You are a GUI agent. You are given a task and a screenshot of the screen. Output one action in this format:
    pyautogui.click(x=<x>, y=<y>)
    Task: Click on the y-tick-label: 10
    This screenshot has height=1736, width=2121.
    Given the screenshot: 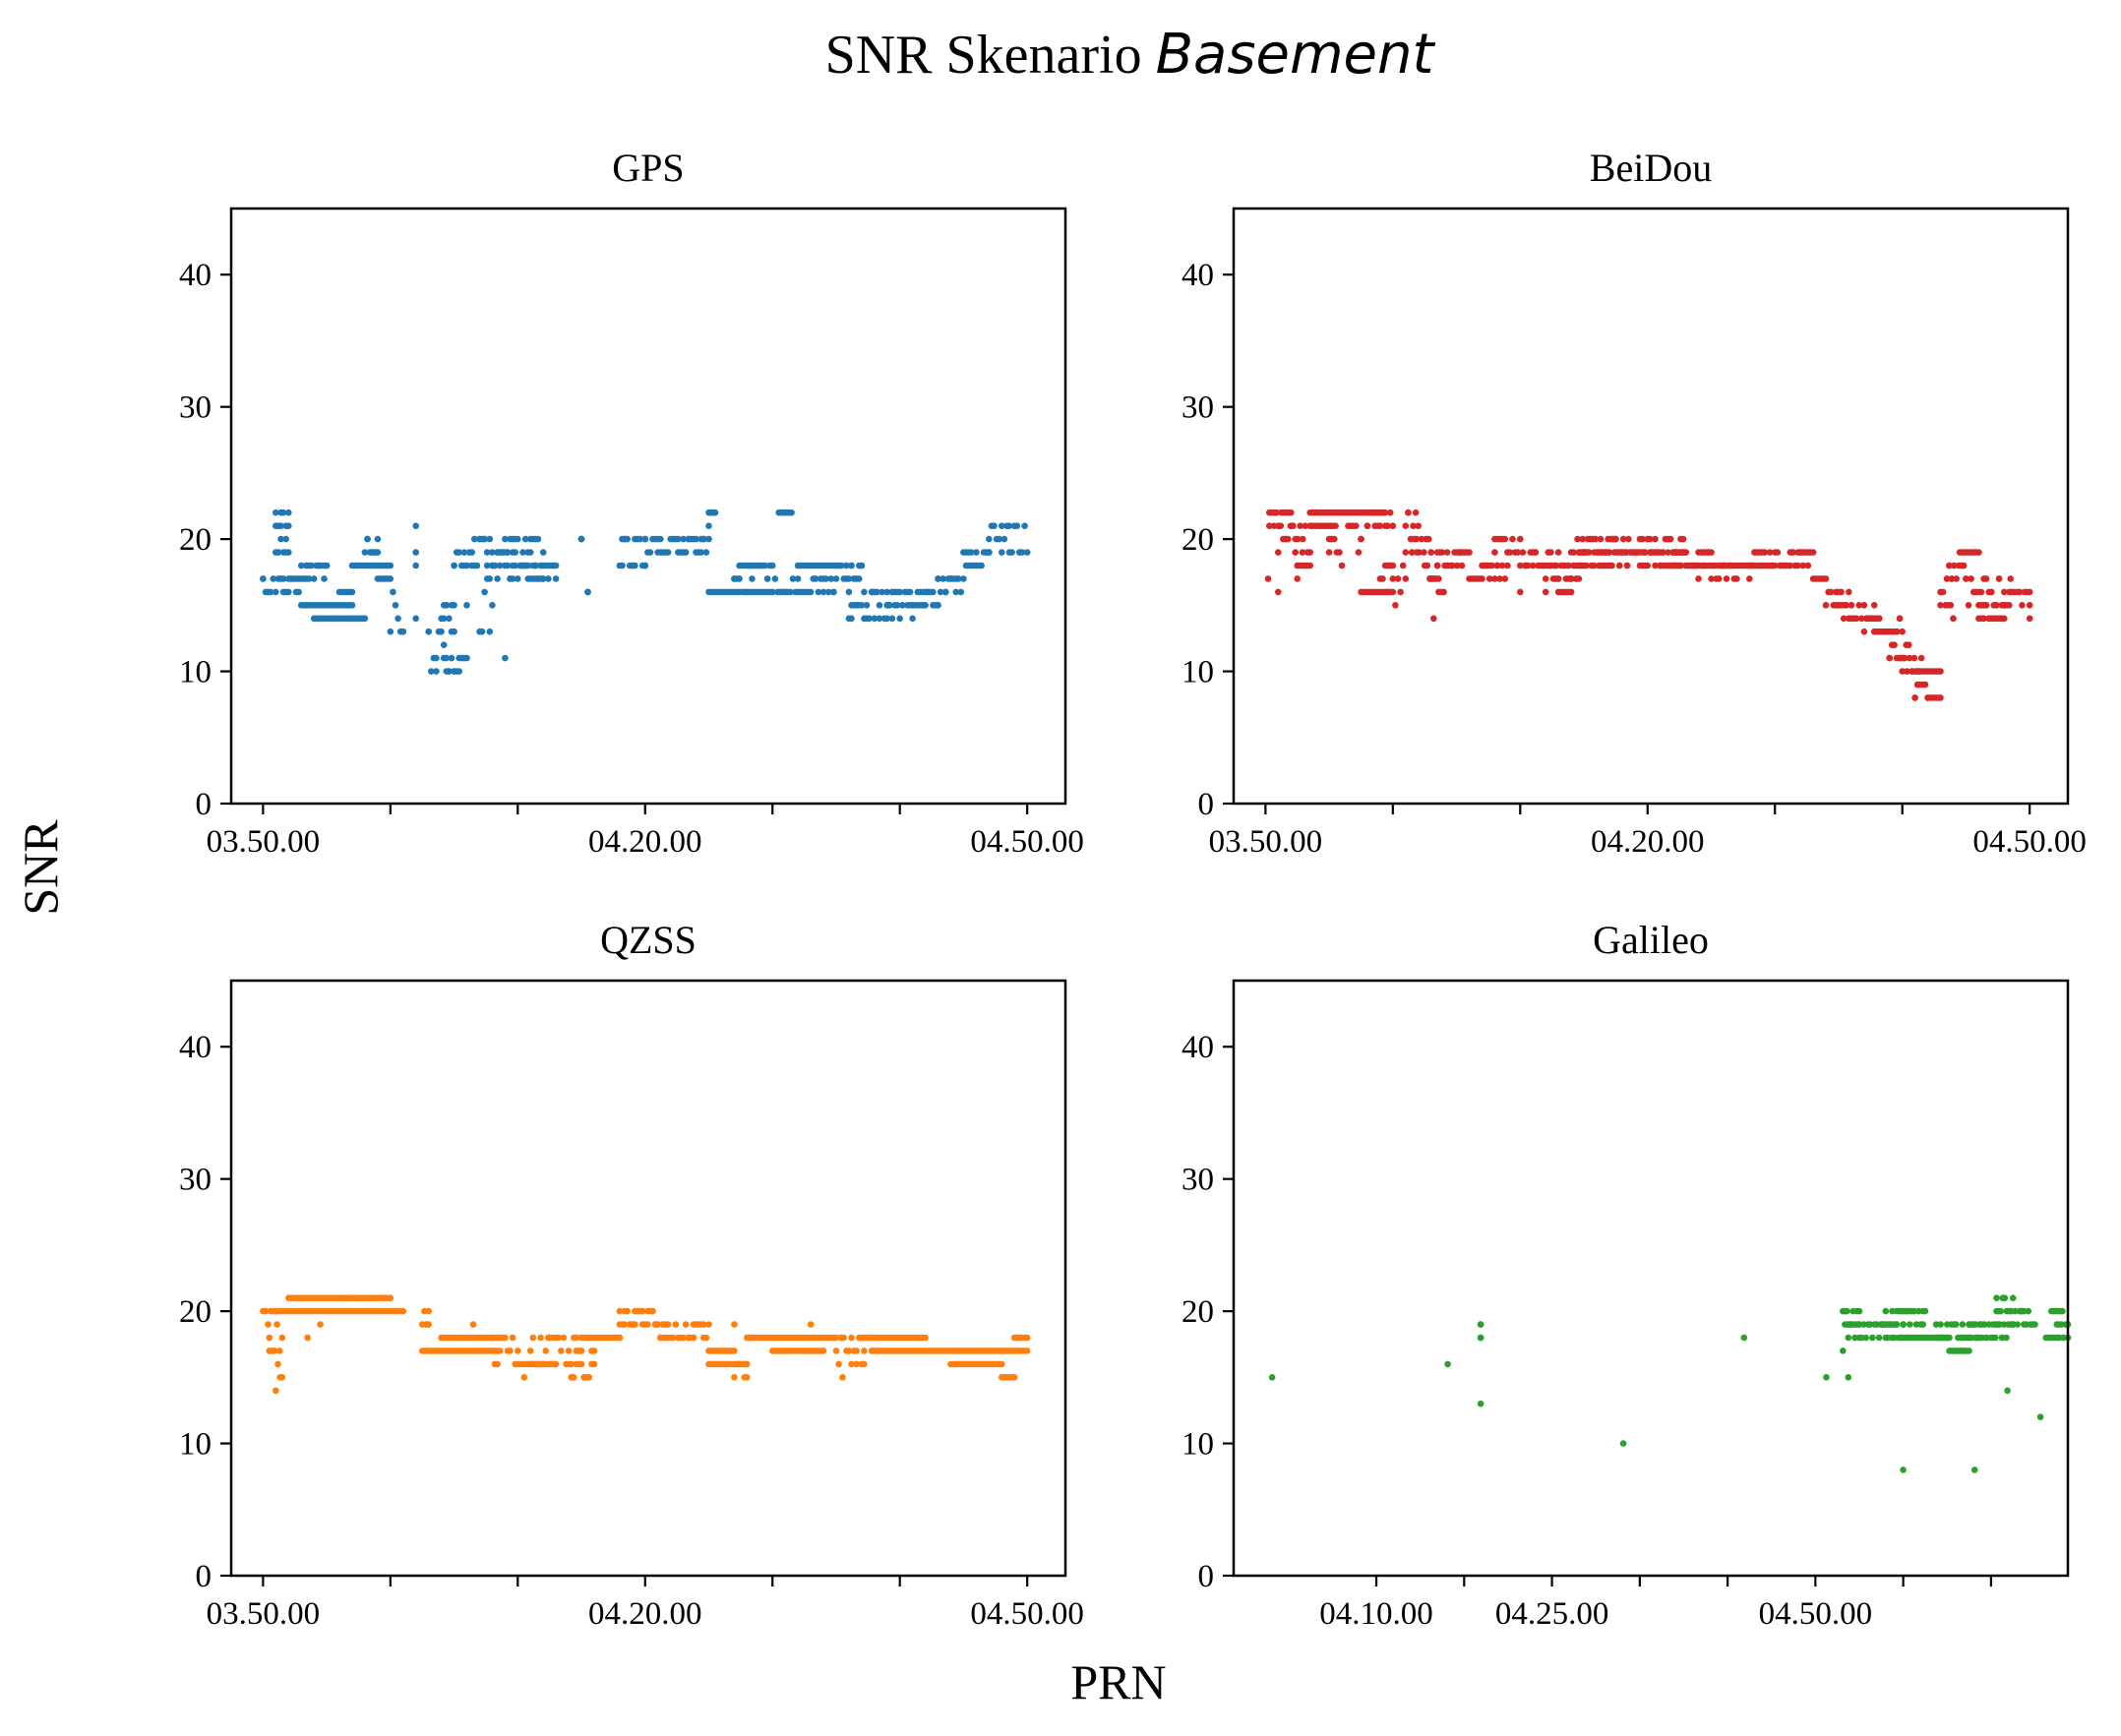 What is the action you would take?
    pyautogui.click(x=195, y=672)
    